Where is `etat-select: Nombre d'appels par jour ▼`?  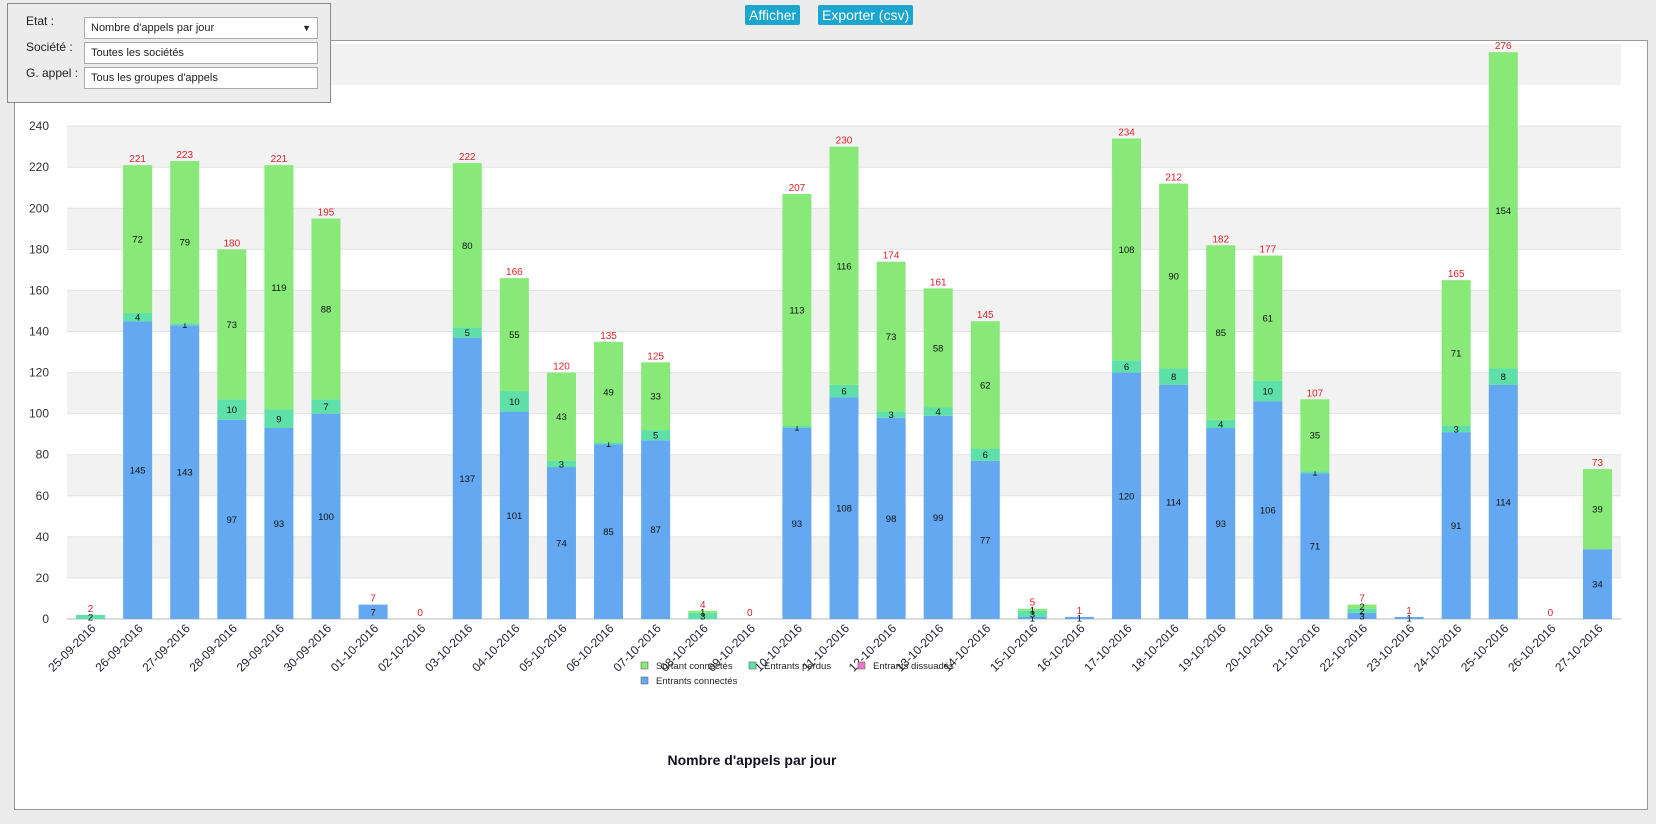
etat-select: Nombre d'appels par jour ▼ is located at coordinates (201, 28).